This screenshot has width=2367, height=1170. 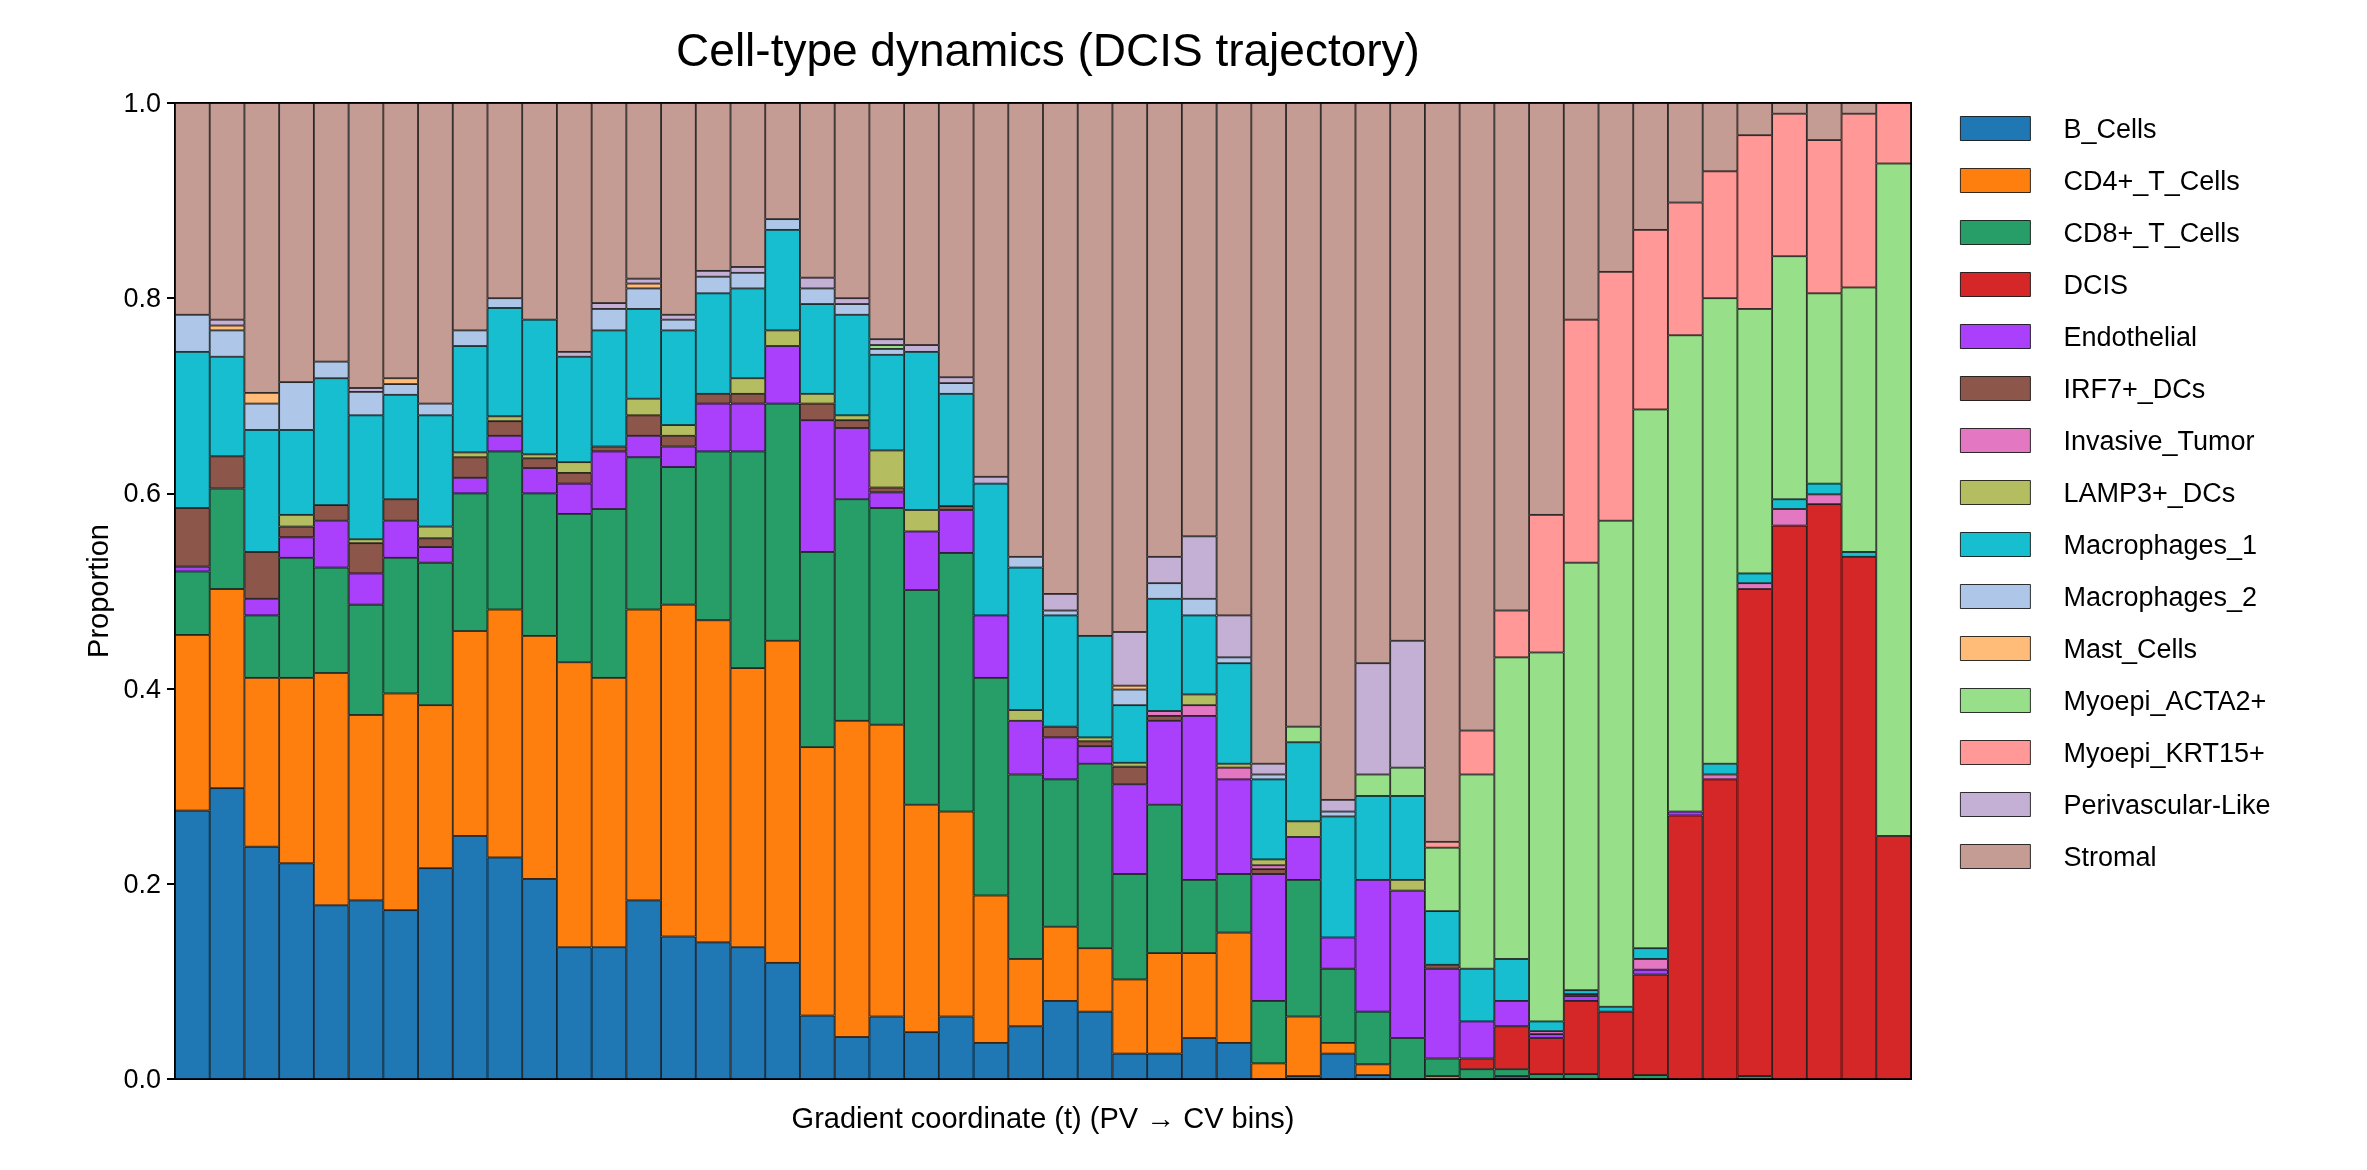 I want to click on legend-label: Mast_Cells, so click(x=2130, y=648).